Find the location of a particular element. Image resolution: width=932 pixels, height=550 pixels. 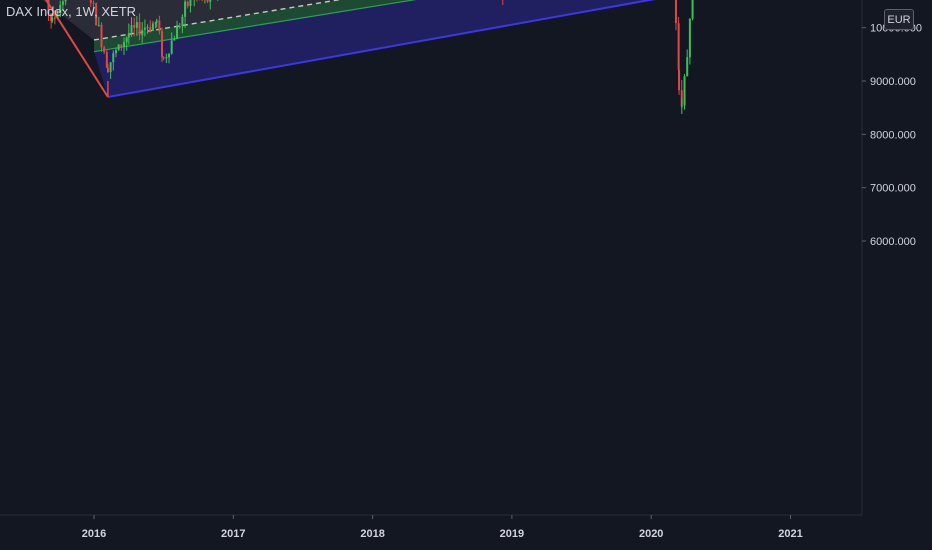

x-tick-label: 2020 is located at coordinates (651, 534).